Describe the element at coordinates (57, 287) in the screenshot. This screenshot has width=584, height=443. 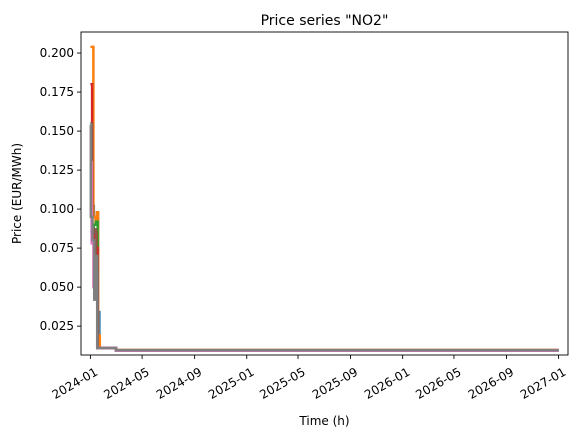
I see `y-tick-label: 0.050` at that location.